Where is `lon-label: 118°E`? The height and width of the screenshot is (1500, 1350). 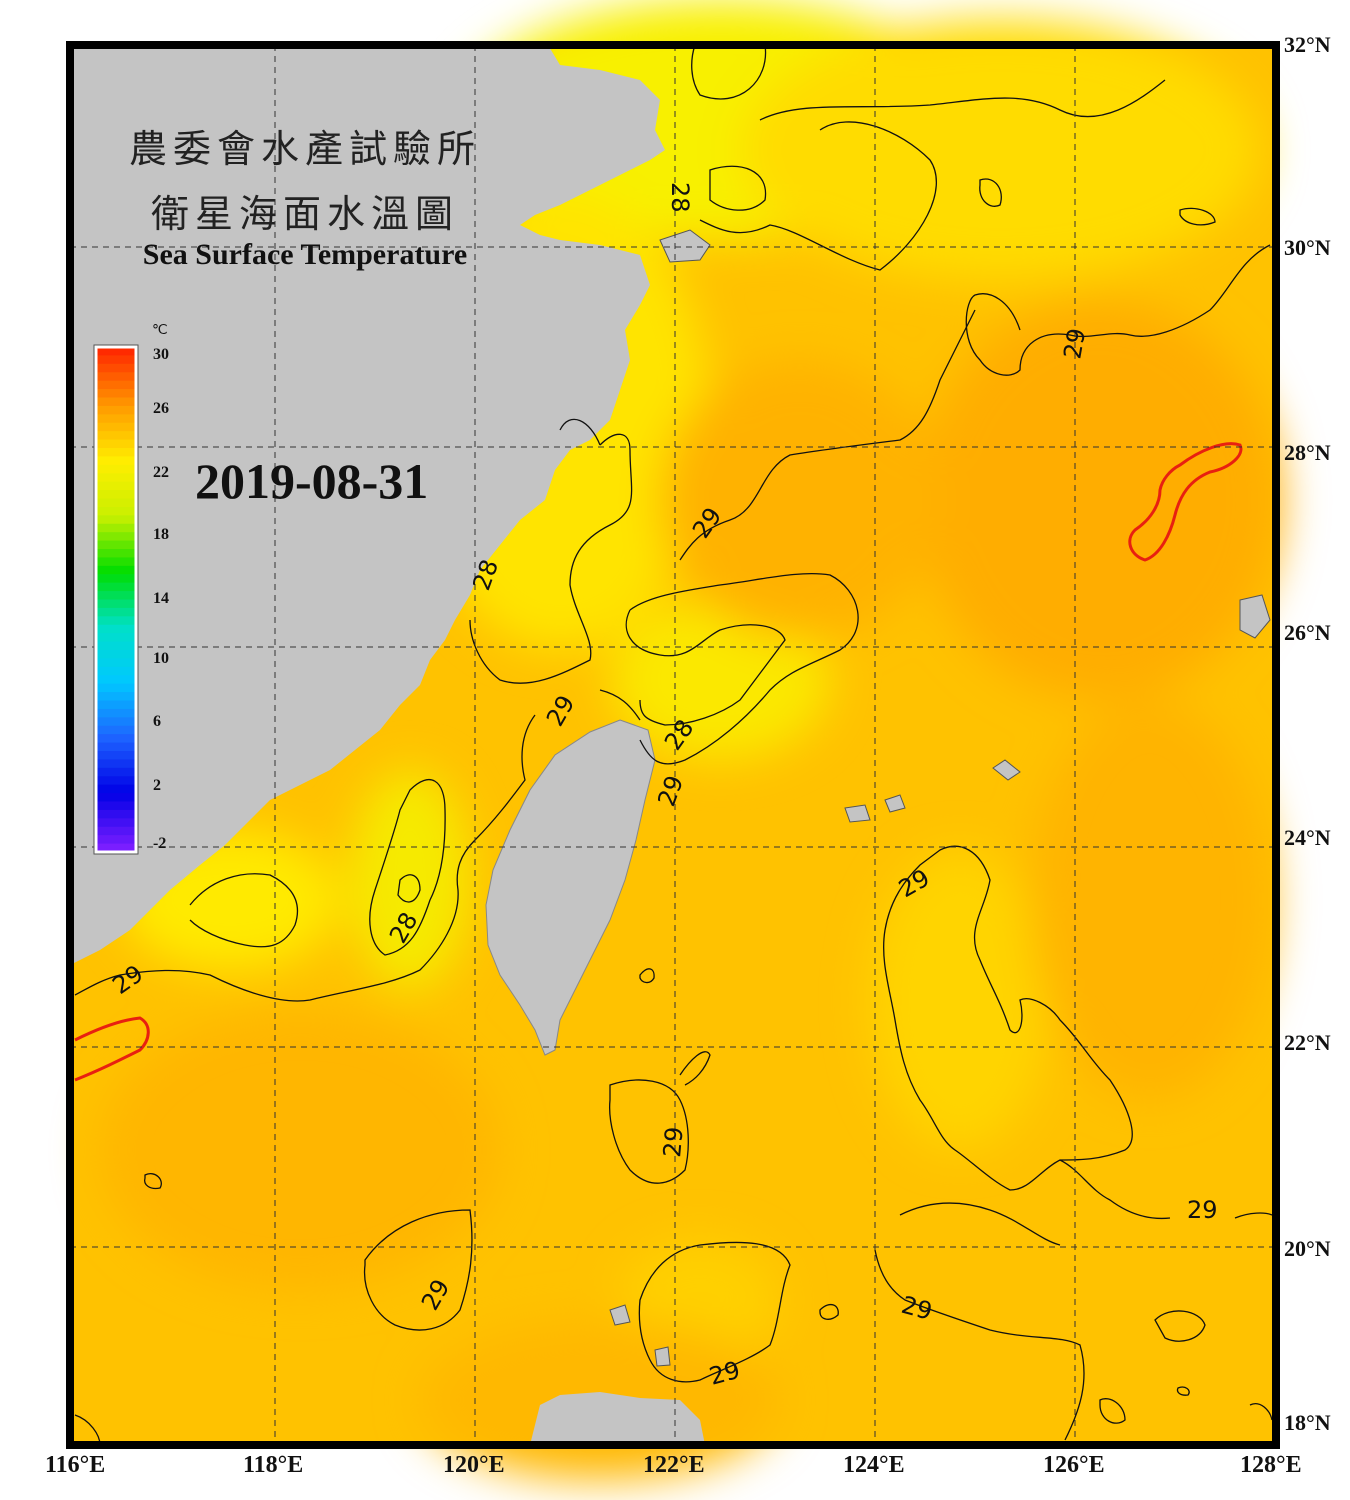 lon-label: 118°E is located at coordinates (273, 1465).